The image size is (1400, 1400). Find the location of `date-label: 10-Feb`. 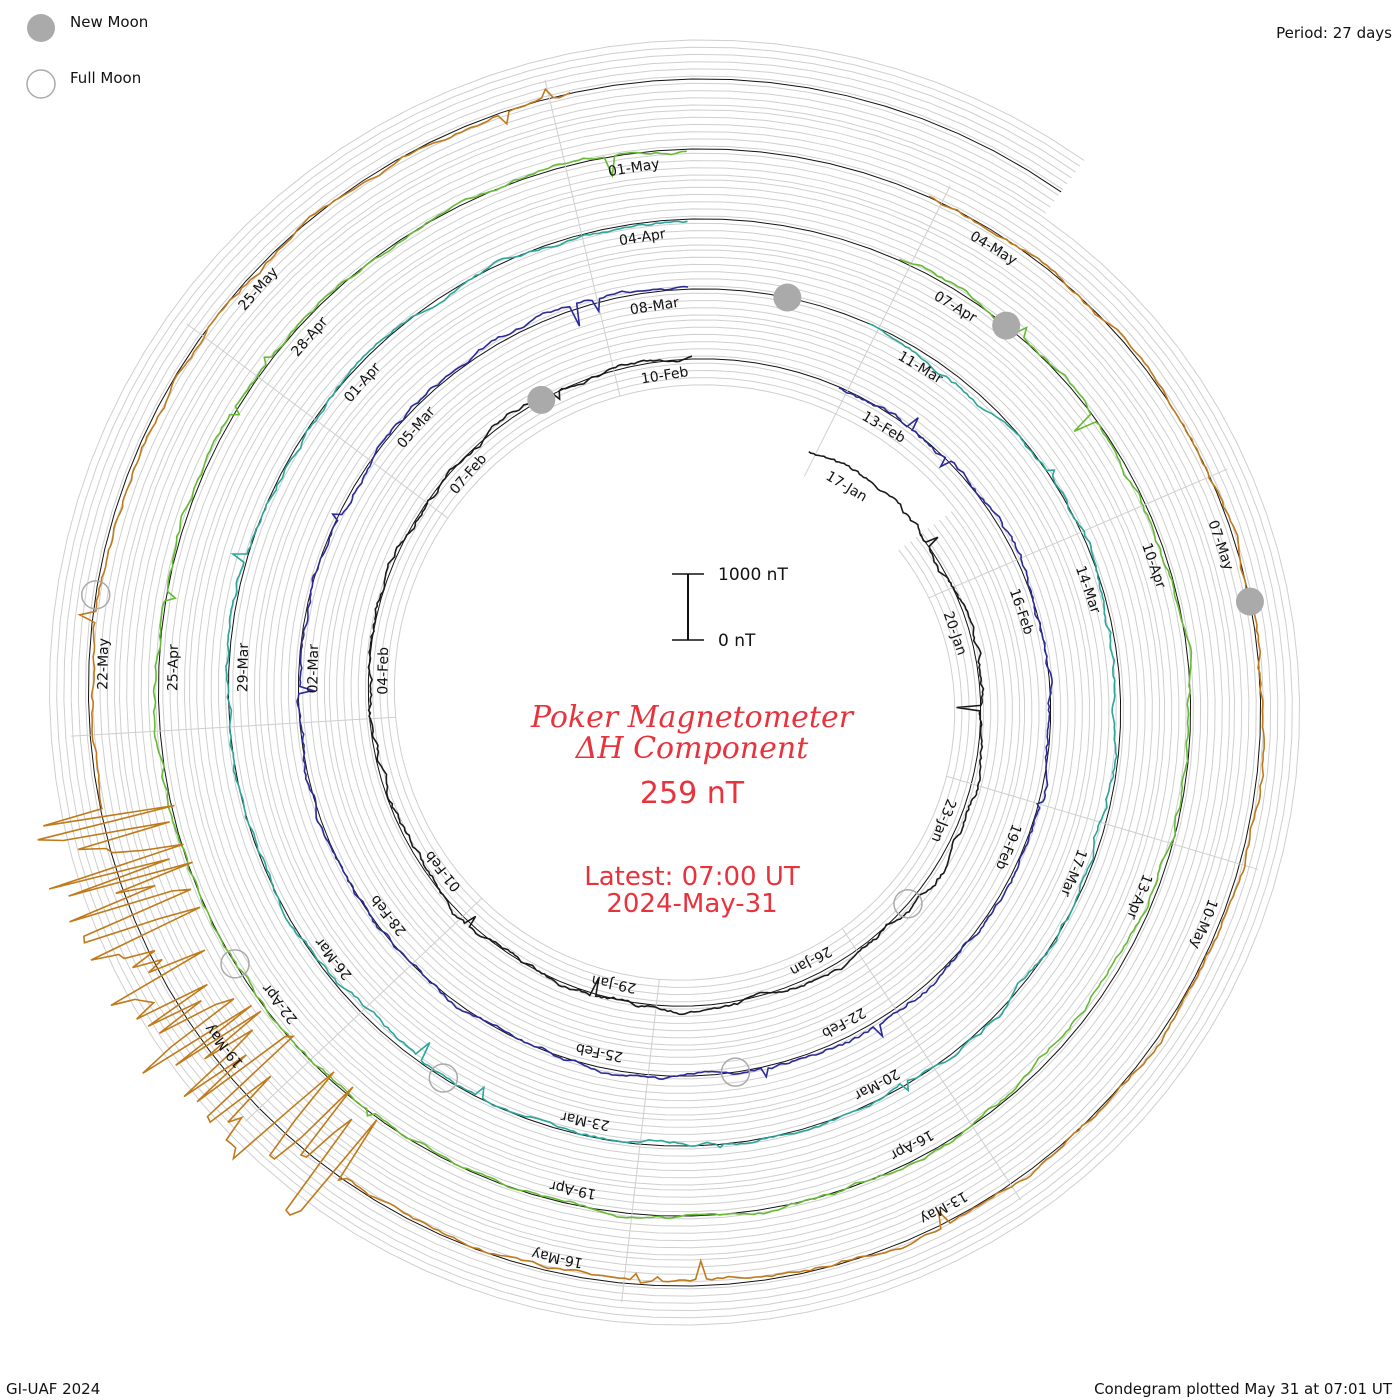

date-label: 10-Feb is located at coordinates (665, 375).